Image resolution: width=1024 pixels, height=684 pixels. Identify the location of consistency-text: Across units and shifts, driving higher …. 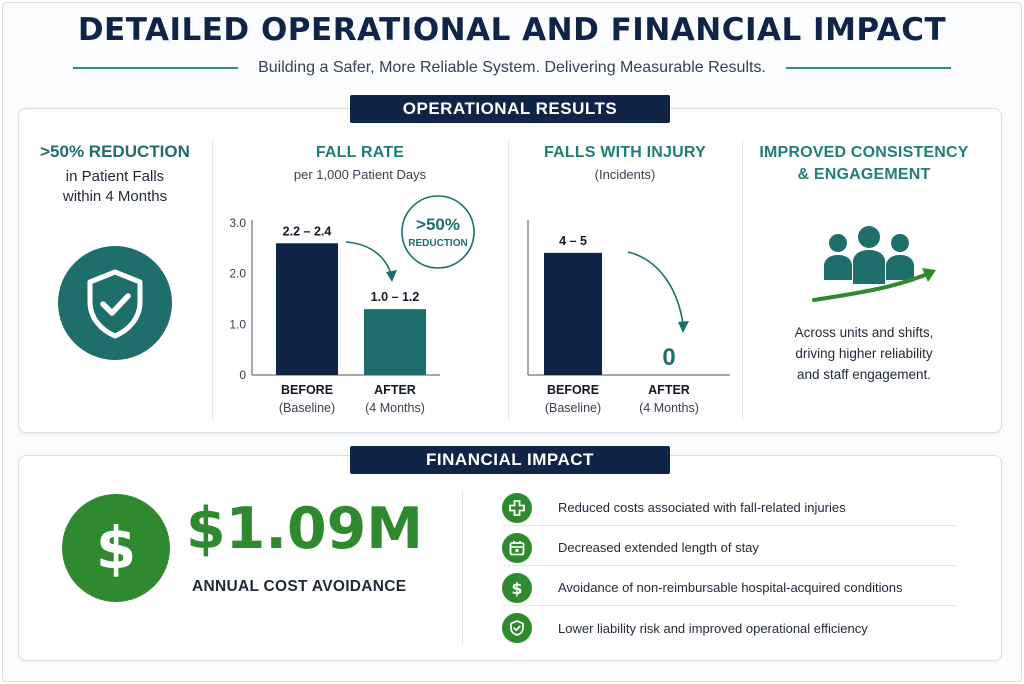
(864, 353).